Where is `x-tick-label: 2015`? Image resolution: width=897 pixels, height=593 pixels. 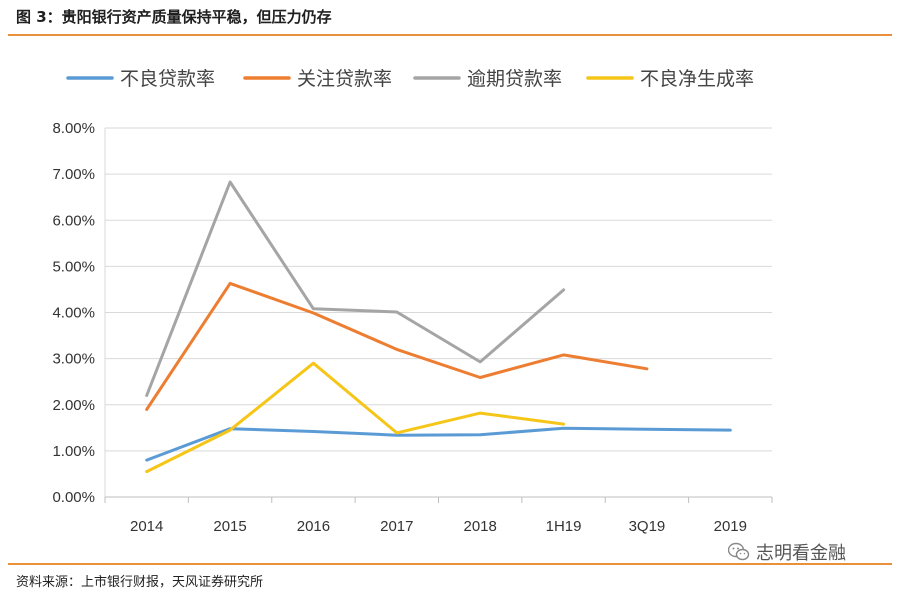
x-tick-label: 2015 is located at coordinates (229, 526).